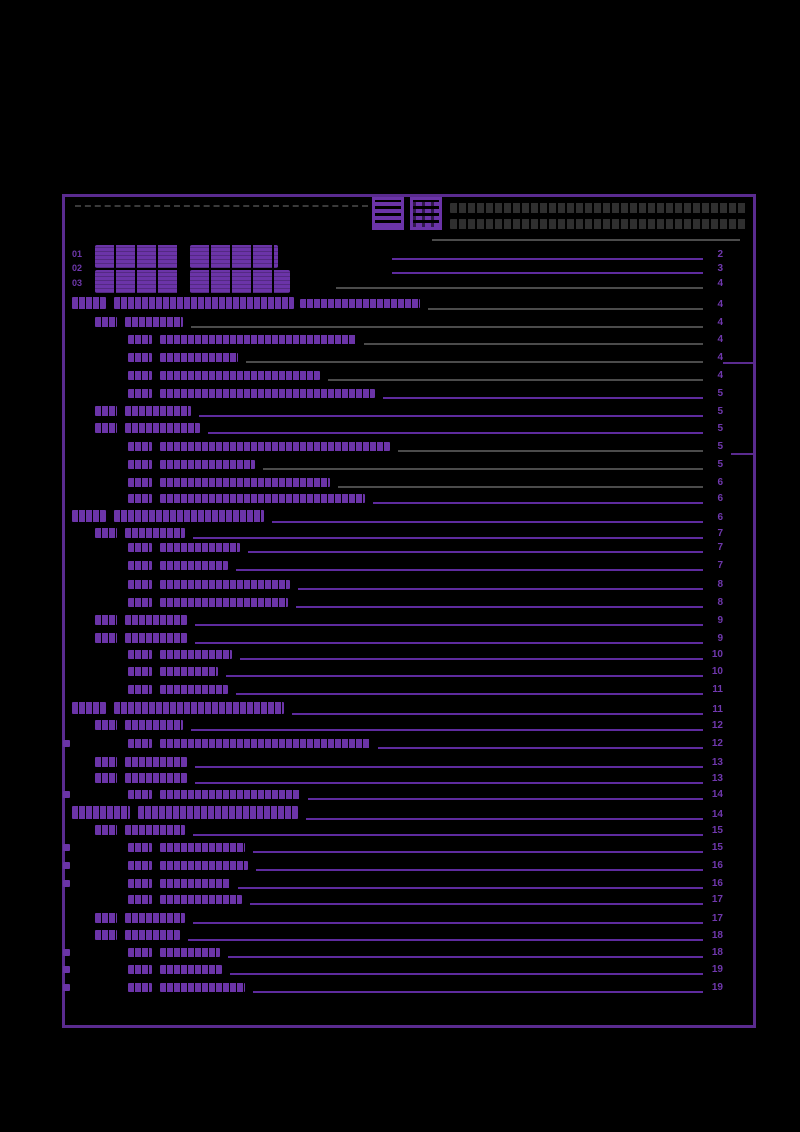 Image resolution: width=800 pixels, height=1132 pixels. I want to click on toc-row: 02 3, so click(400, 268).